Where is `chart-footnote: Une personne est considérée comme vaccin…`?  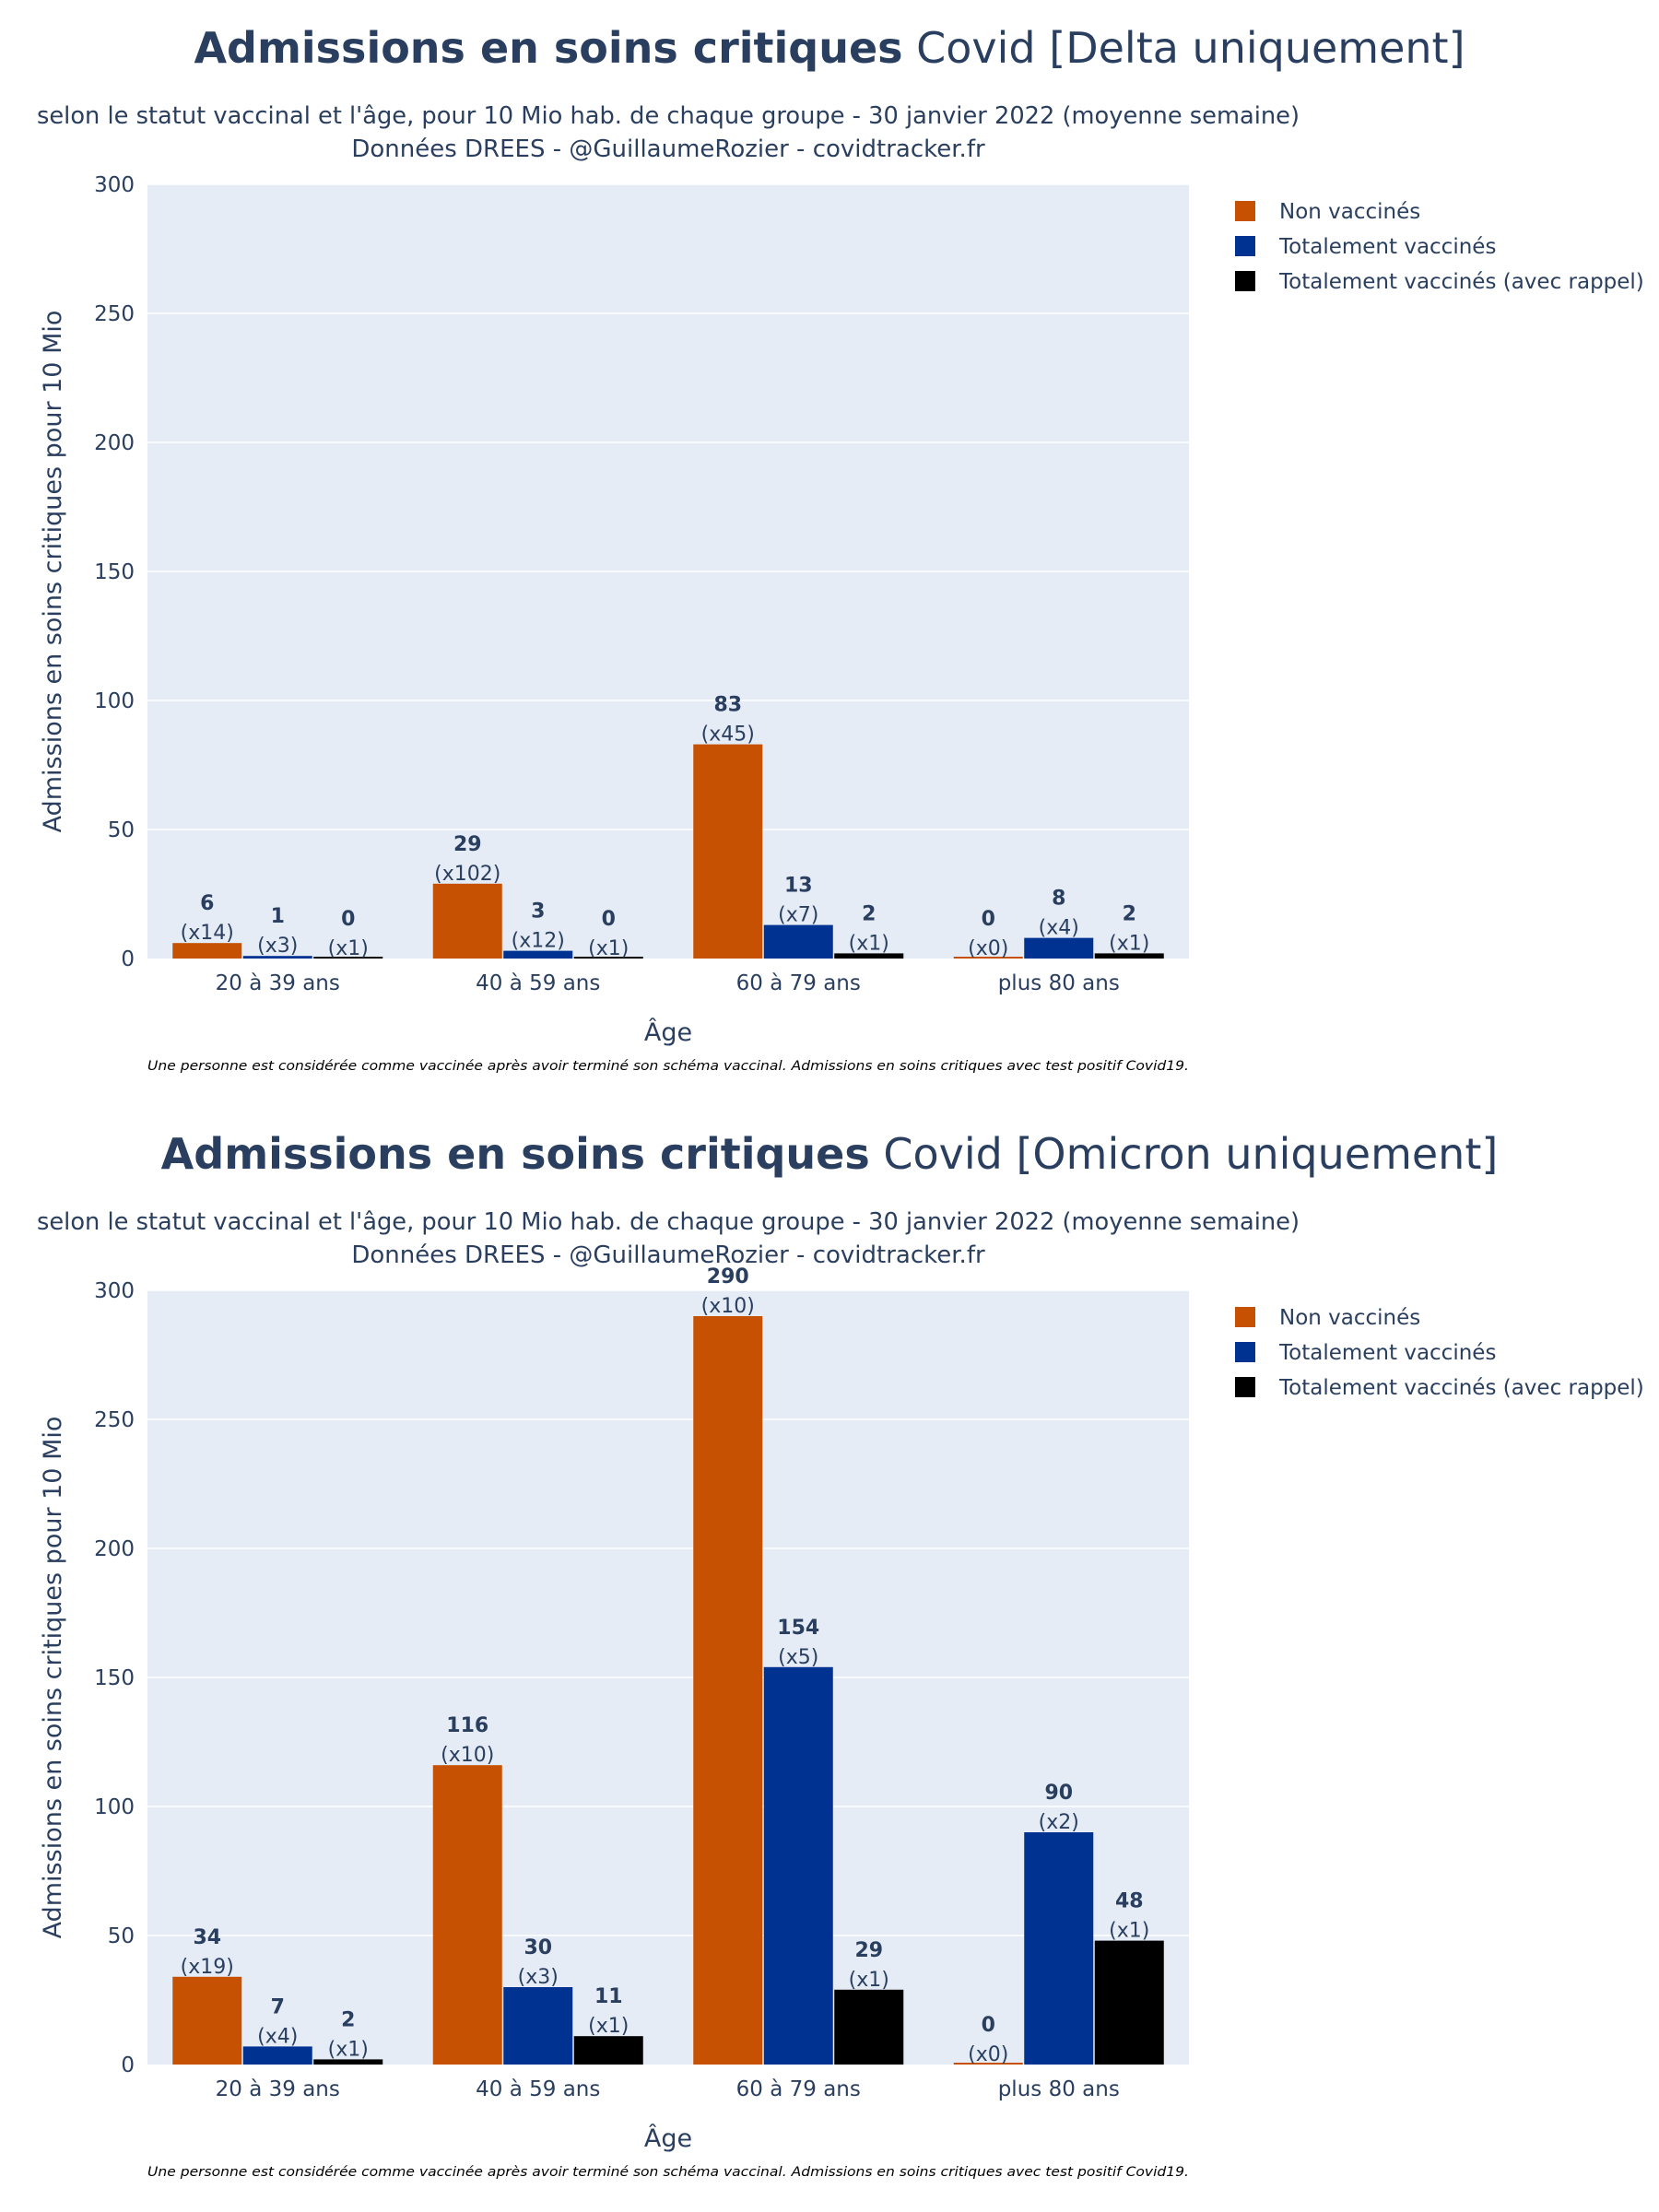
chart-footnote: Une personne est considérée comme vaccin… is located at coordinates (668, 2172).